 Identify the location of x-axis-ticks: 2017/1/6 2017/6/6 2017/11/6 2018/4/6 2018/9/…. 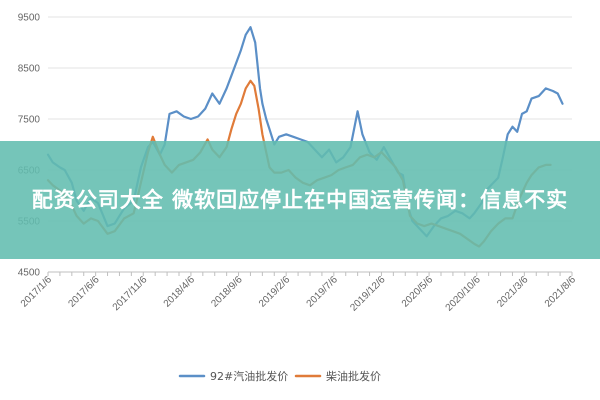
(299, 293).